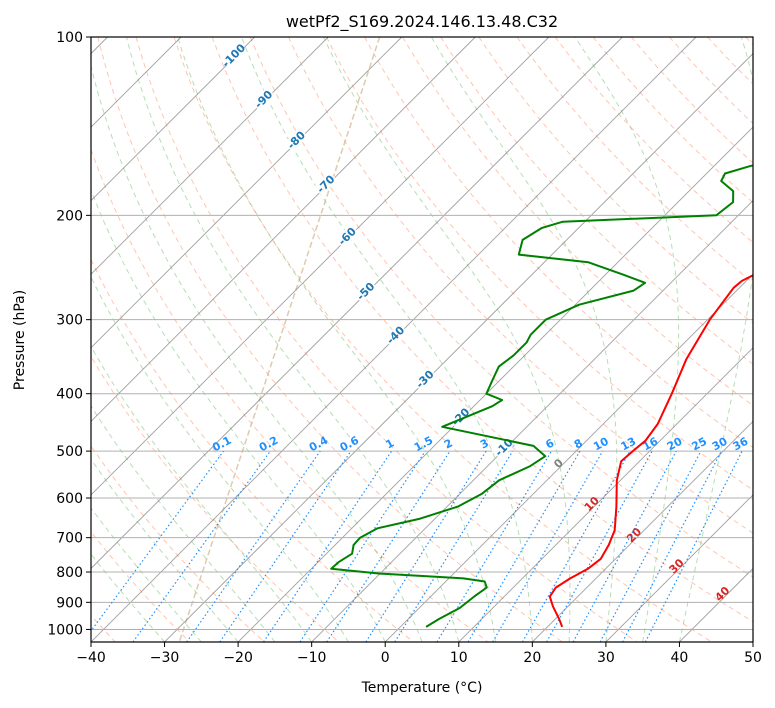 This screenshot has width=775, height=708. What do you see at coordinates (741, 444) in the screenshot?
I see `mixing-ratio-label: 36` at bounding box center [741, 444].